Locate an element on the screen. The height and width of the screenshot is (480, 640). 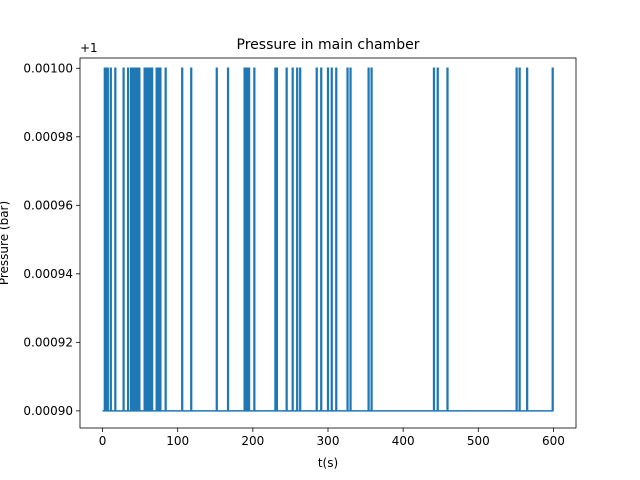
y-tick-label: 0.00100 is located at coordinates (48, 68).